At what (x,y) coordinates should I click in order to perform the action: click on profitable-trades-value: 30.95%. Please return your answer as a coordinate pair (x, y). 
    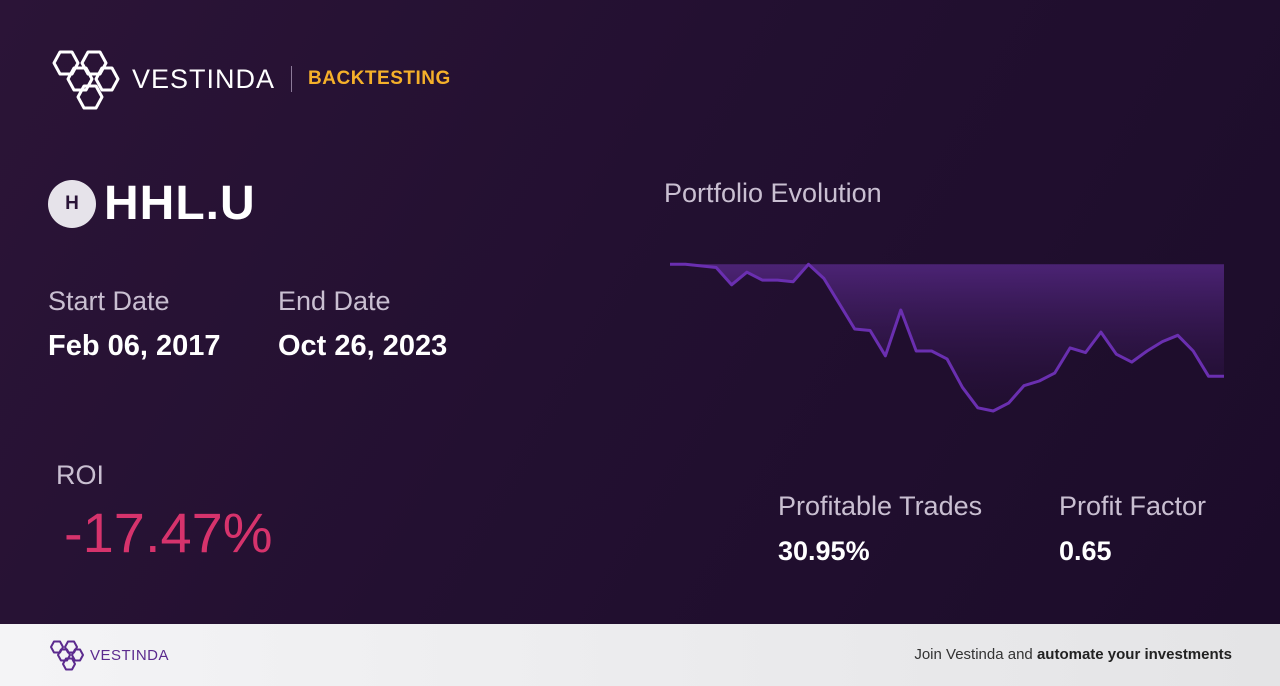
    Looking at the image, I should click on (824, 551).